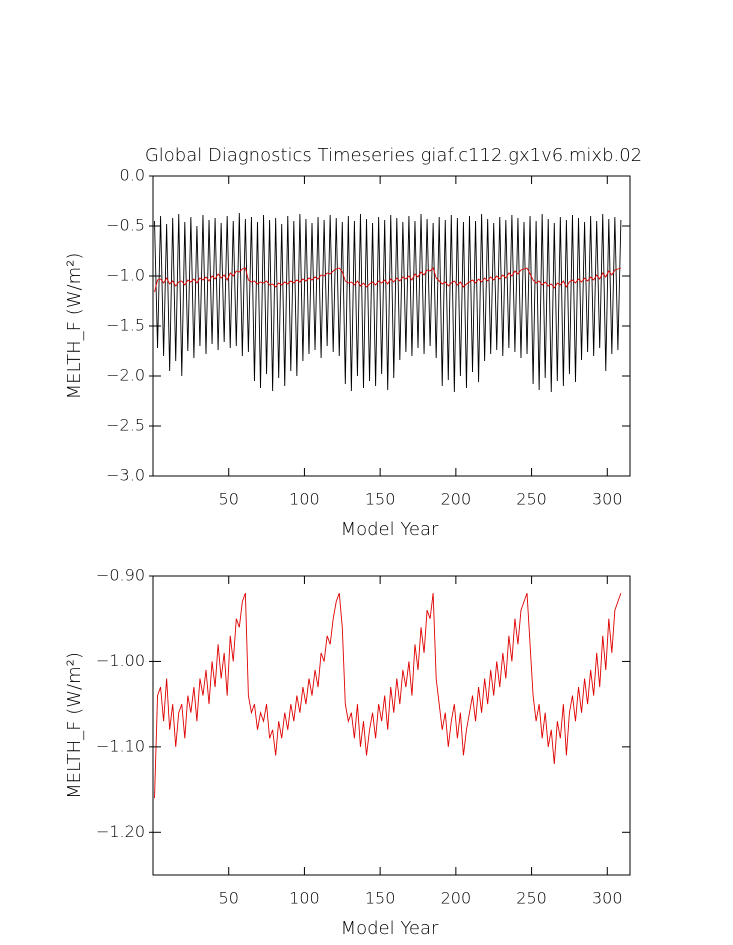 The width and height of the screenshot is (733, 945). What do you see at coordinates (125, 375) in the screenshot?
I see `y-tick-label: −2.0` at bounding box center [125, 375].